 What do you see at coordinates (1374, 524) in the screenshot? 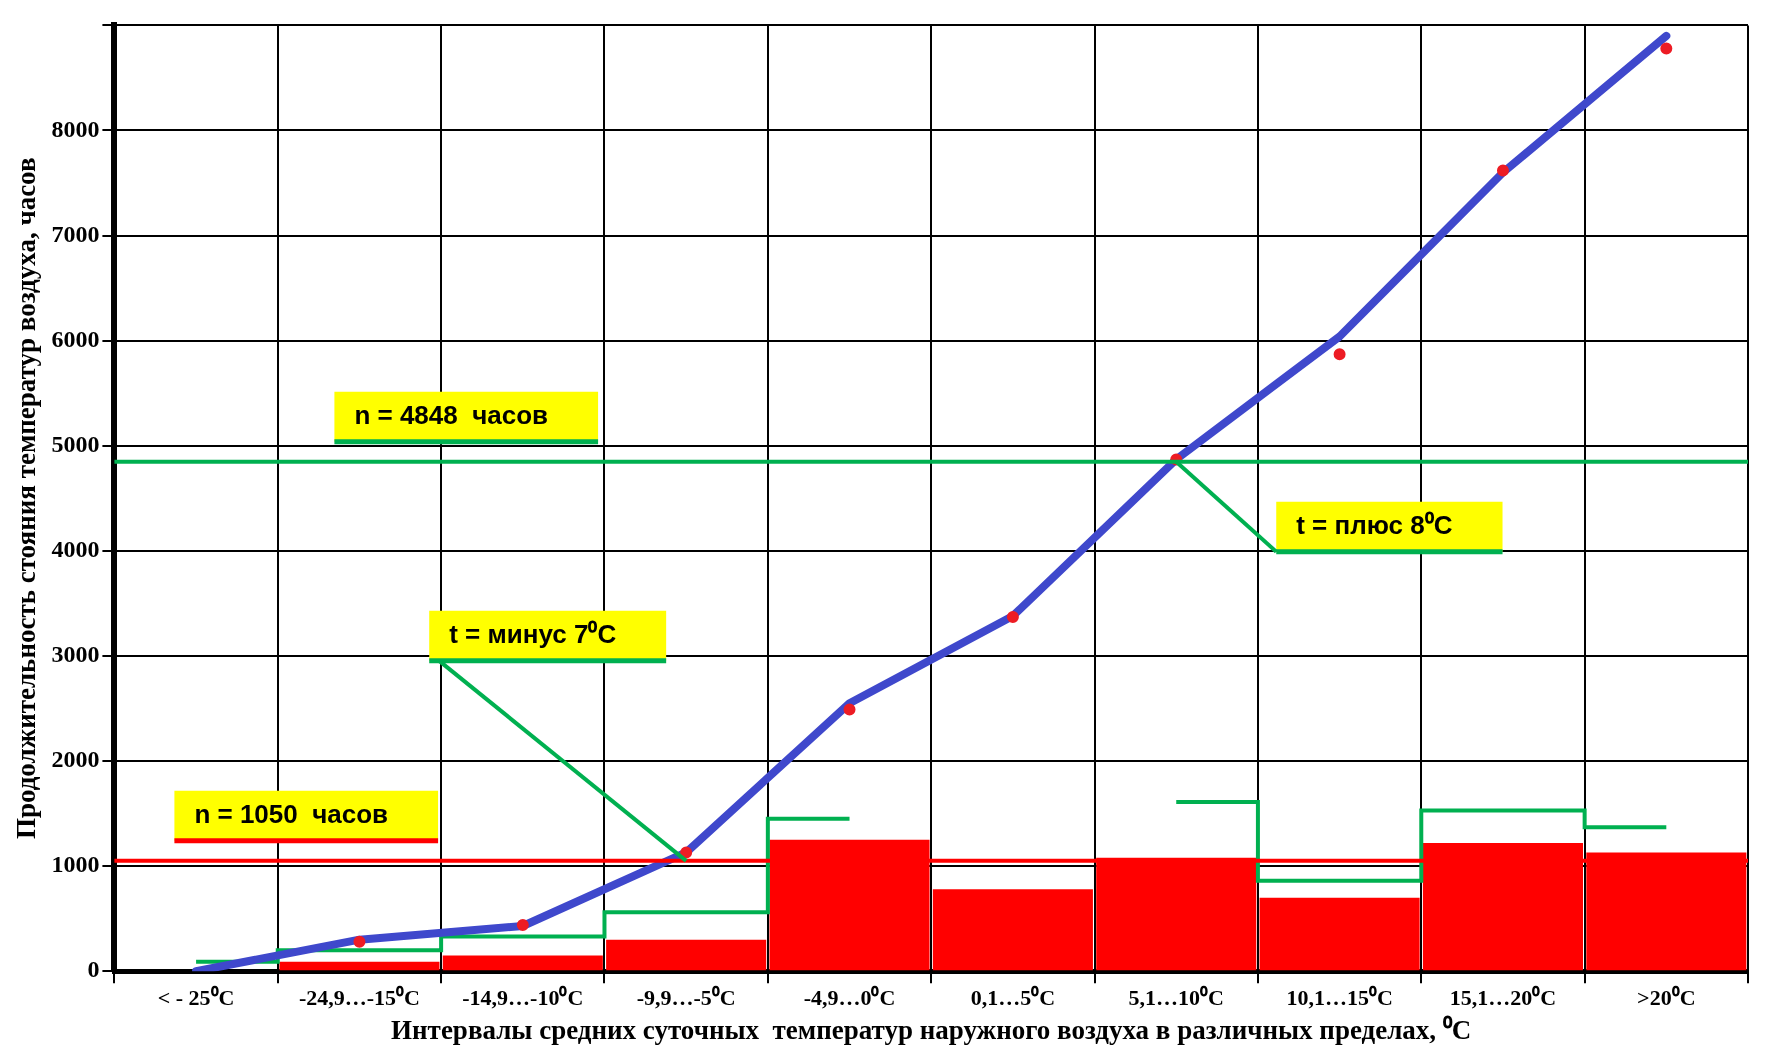
I see `annotation: t = плюс 8⁰C` at bounding box center [1374, 524].